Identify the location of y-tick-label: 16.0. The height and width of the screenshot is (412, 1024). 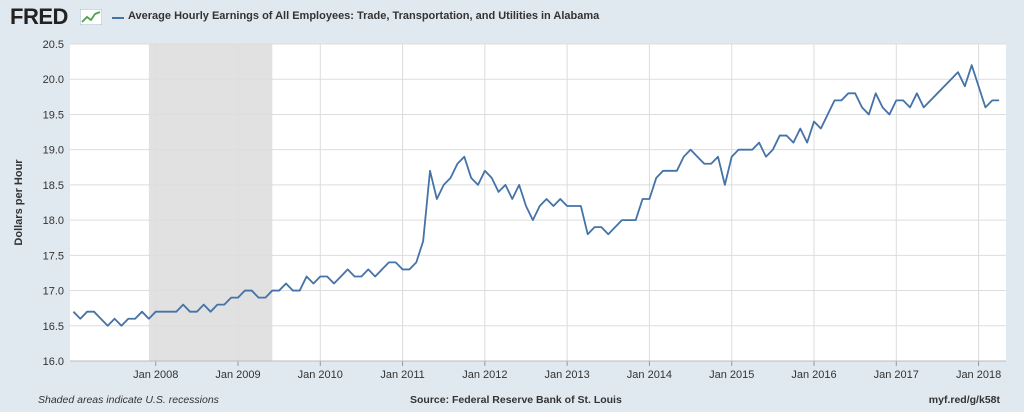
(53, 362).